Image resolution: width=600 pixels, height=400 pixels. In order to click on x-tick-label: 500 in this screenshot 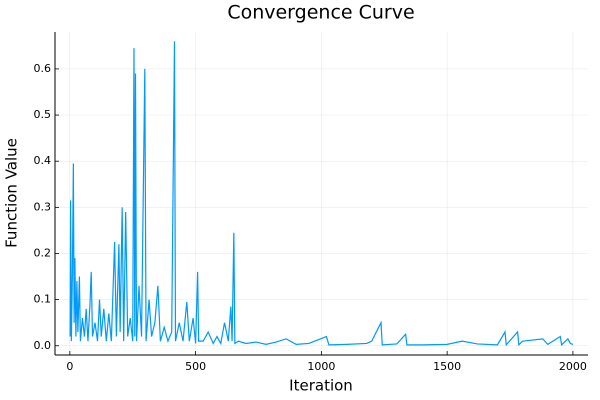, I will do `click(195, 366)`.